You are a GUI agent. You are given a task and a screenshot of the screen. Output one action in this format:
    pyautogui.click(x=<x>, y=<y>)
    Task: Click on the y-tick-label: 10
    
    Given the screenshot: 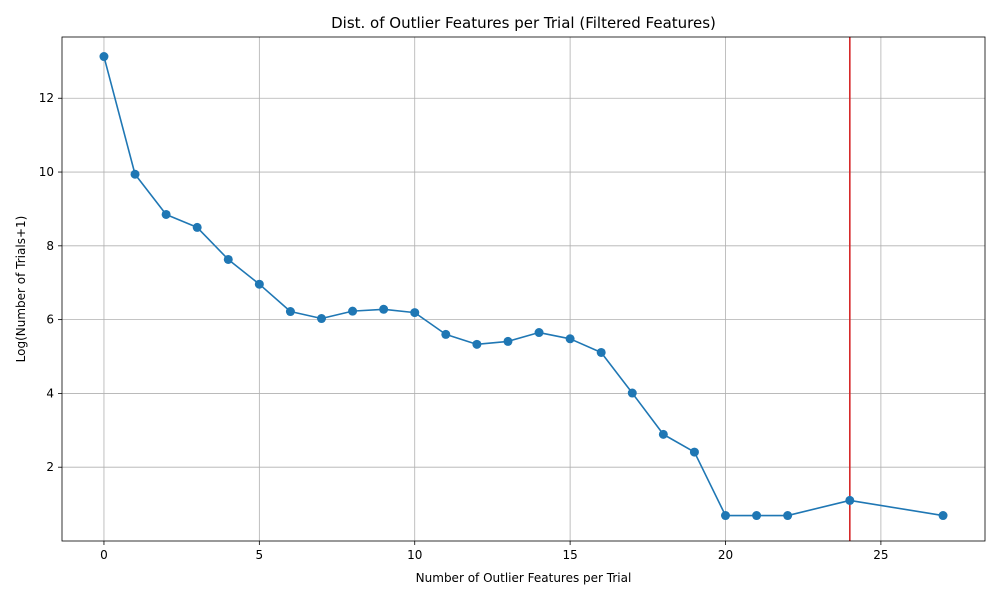 What is the action you would take?
    pyautogui.click(x=46, y=172)
    